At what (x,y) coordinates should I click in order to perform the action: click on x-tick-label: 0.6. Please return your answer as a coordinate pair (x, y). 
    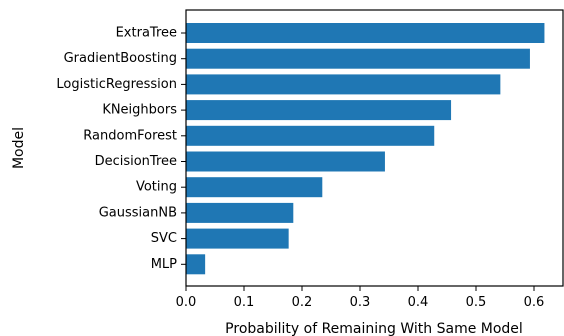
    Looking at the image, I should click on (534, 302).